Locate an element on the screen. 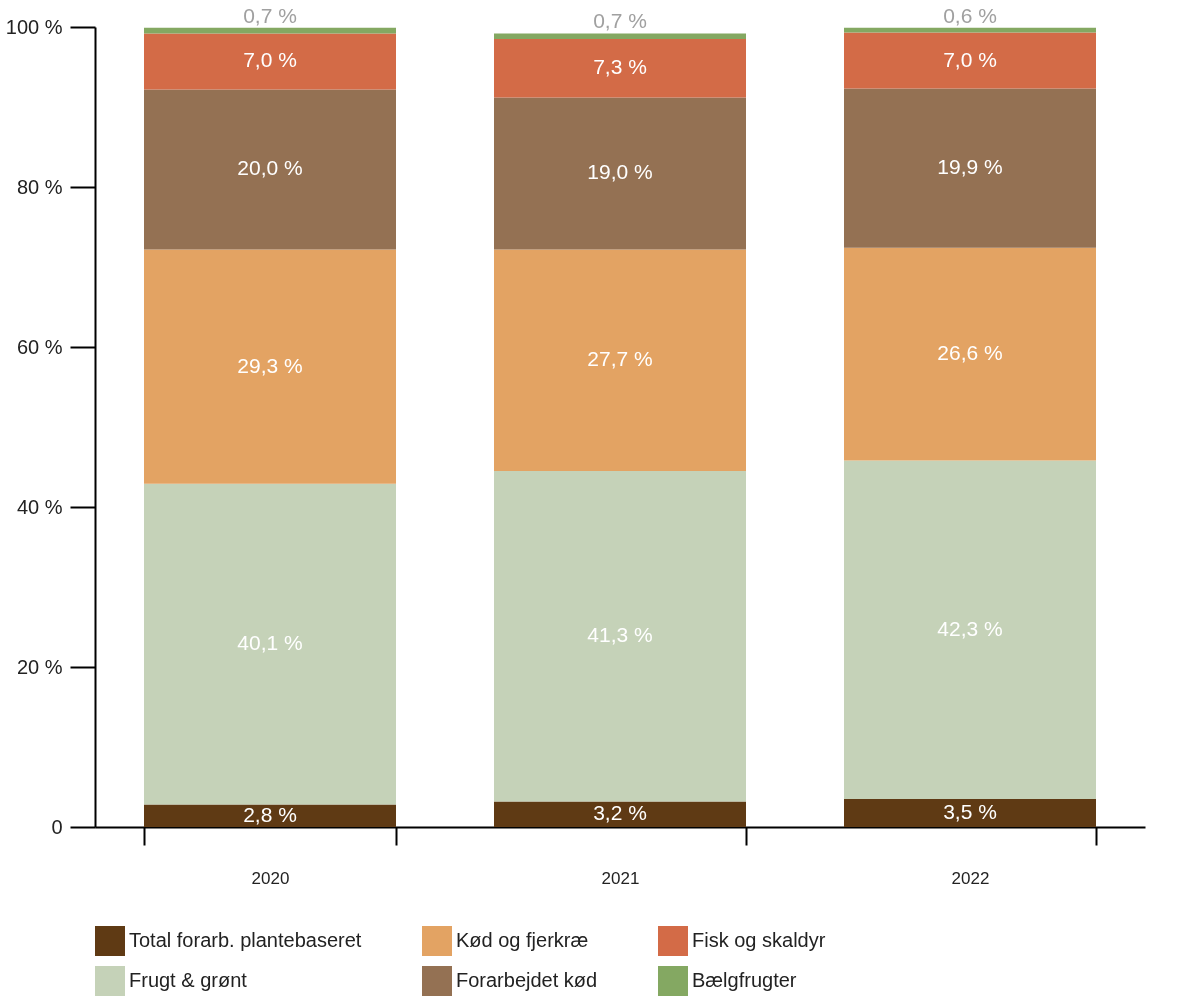 The width and height of the screenshot is (1203, 1005). data-label: 19,0 % is located at coordinates (620, 172).